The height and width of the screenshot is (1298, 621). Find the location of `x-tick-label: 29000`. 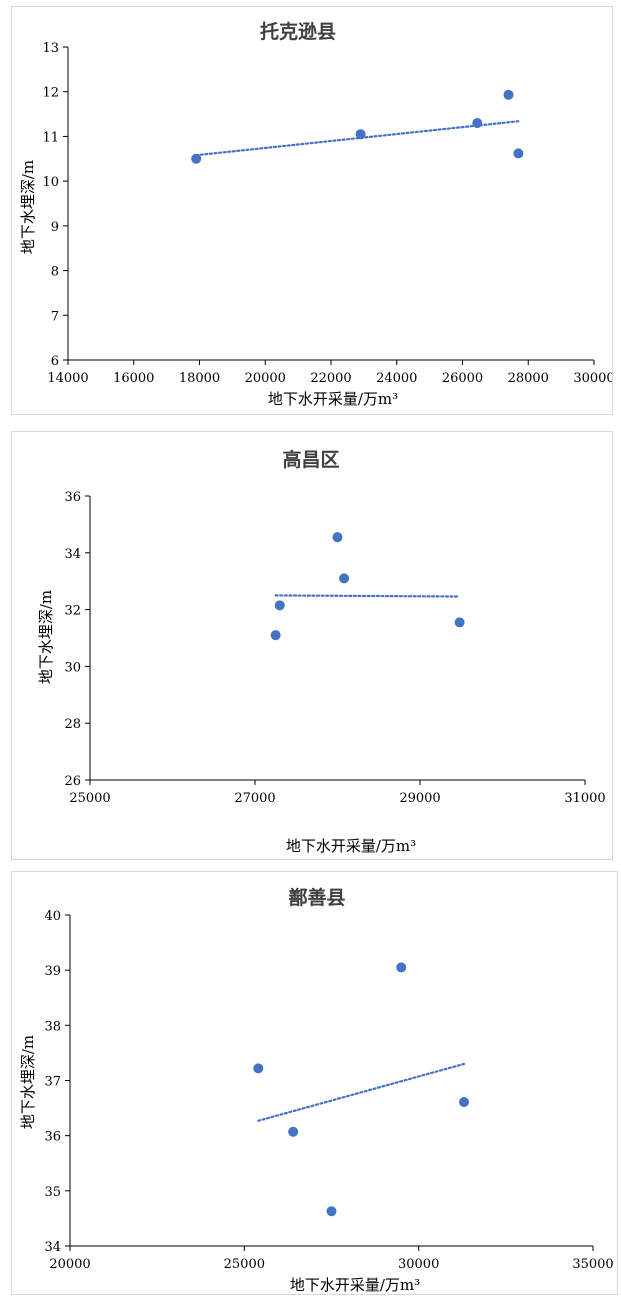

x-tick-label: 29000 is located at coordinates (419, 798).